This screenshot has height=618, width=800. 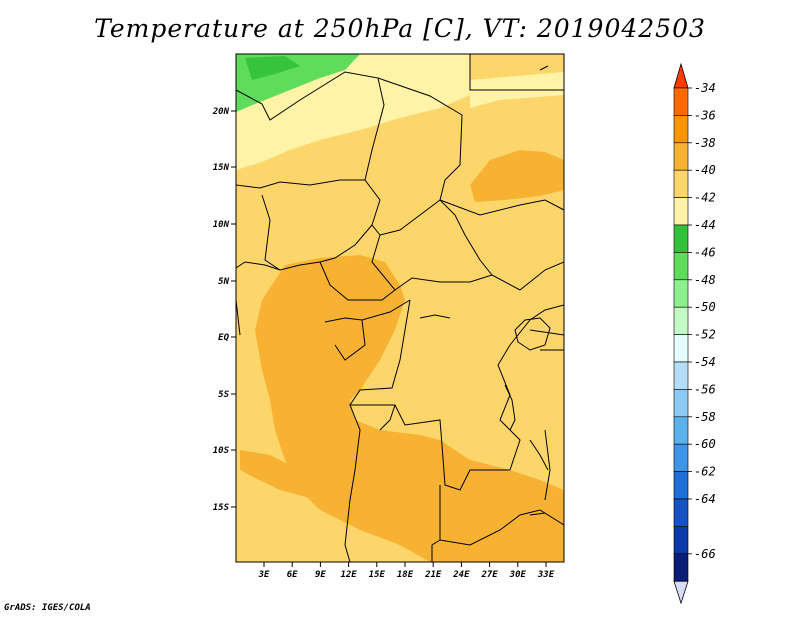 What do you see at coordinates (223, 338) in the screenshot?
I see `lat-tick-label: EQ` at bounding box center [223, 338].